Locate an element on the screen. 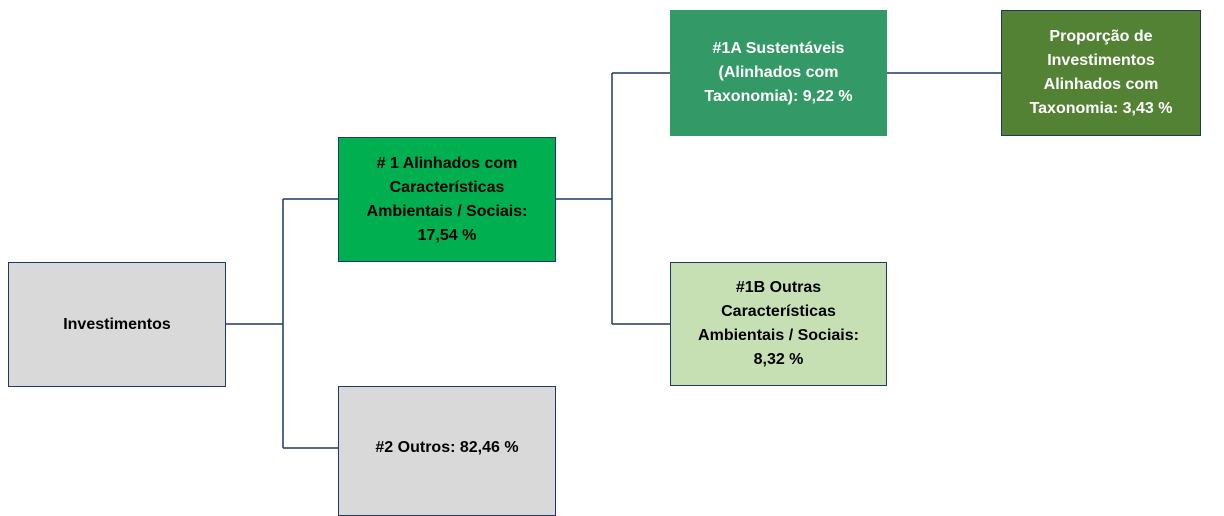 The height and width of the screenshot is (516, 1224). node-label: #2 Outros: 82,46 % is located at coordinates (447, 447).